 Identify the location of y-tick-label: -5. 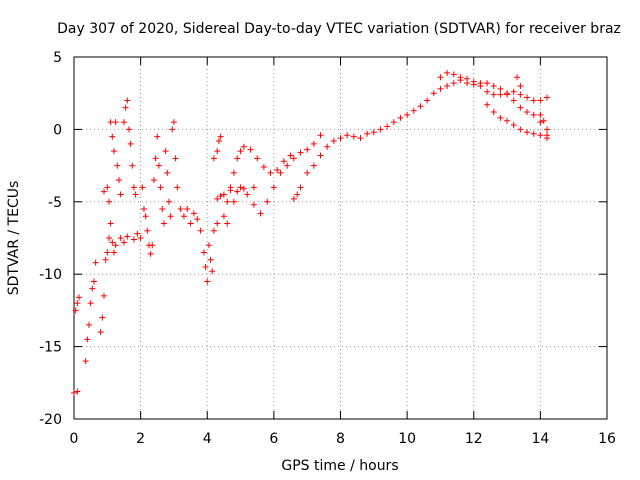
(55, 203).